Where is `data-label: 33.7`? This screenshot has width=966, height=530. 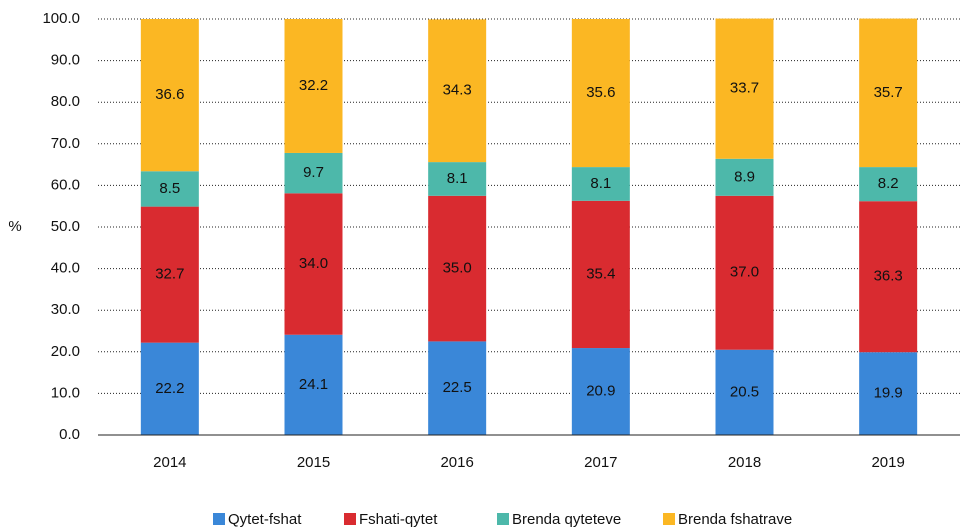 data-label: 33.7 is located at coordinates (744, 88).